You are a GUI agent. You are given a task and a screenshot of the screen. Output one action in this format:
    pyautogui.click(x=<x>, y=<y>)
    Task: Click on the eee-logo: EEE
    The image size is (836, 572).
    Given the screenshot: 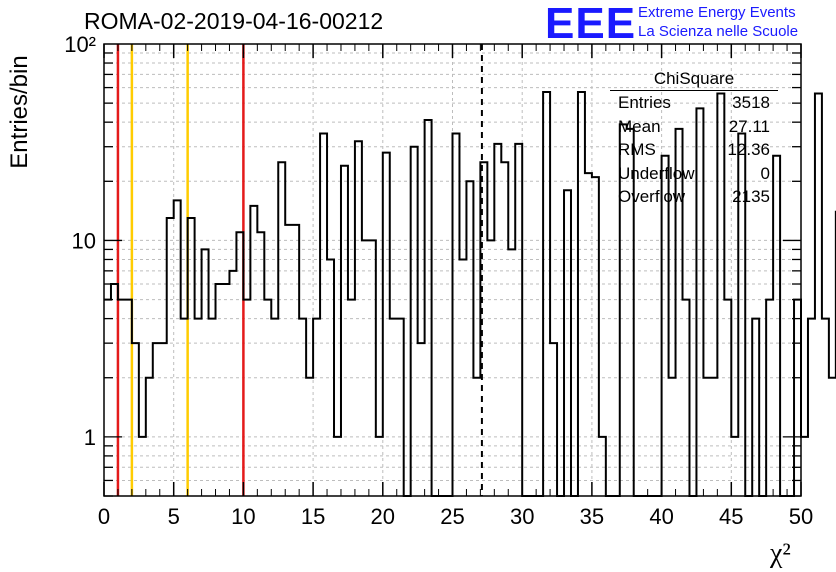 What is the action you would take?
    pyautogui.click(x=591, y=24)
    